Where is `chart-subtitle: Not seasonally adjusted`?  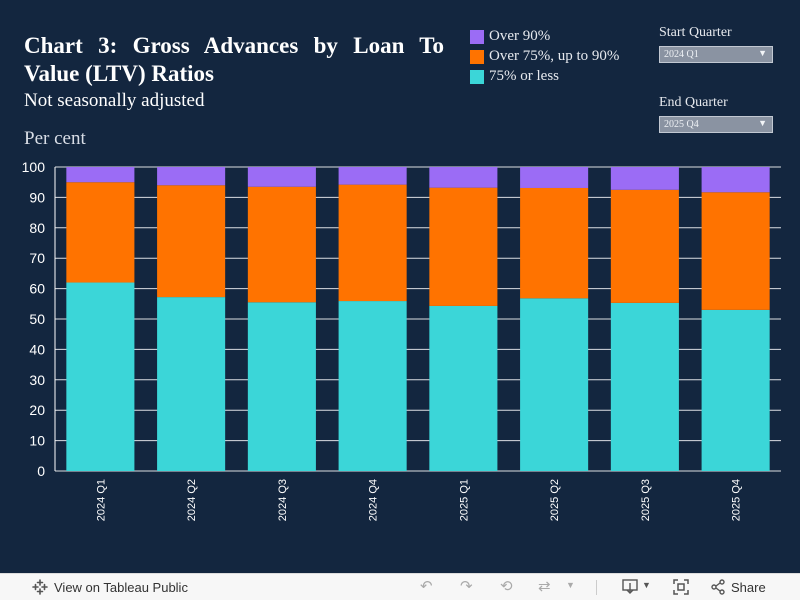 chart-subtitle: Not seasonally adjusted is located at coordinates (114, 100).